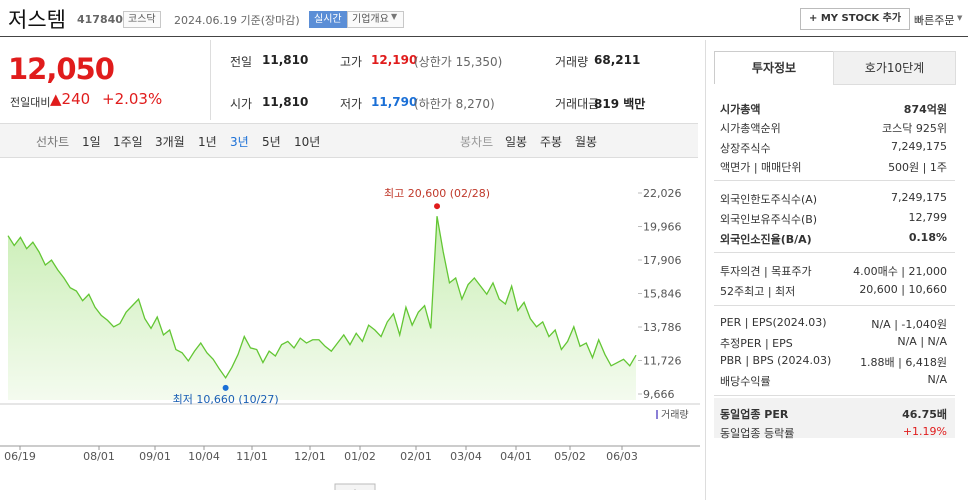 This screenshot has width=968, height=500. I want to click on high-marker, so click(437, 206).